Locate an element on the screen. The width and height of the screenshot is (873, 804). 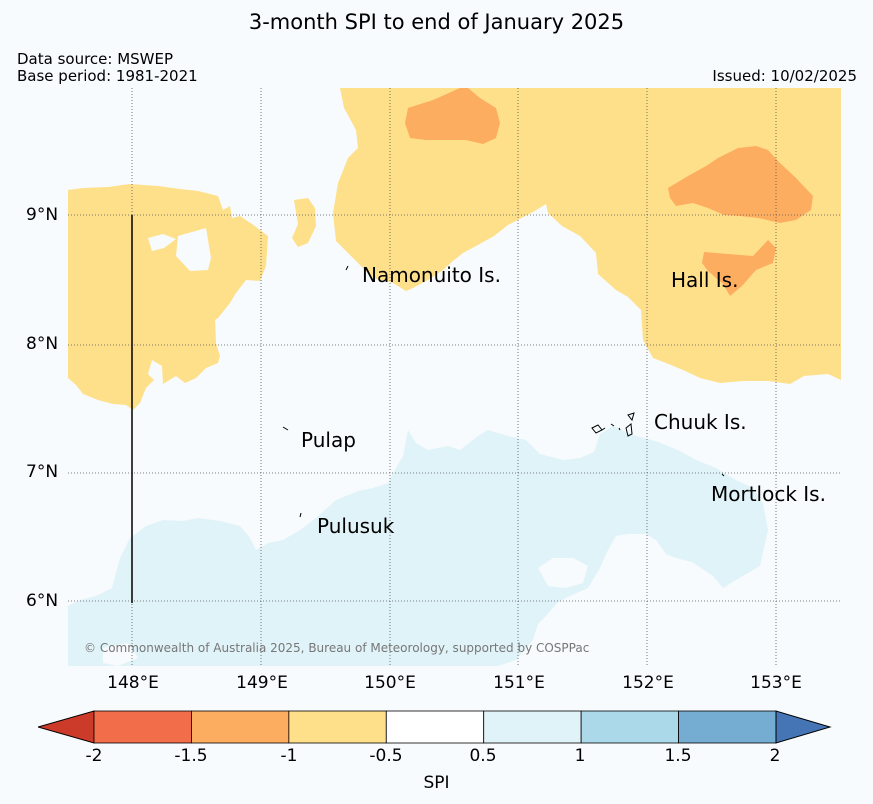
lat-label-8n: 8°N is located at coordinates (42, 344).